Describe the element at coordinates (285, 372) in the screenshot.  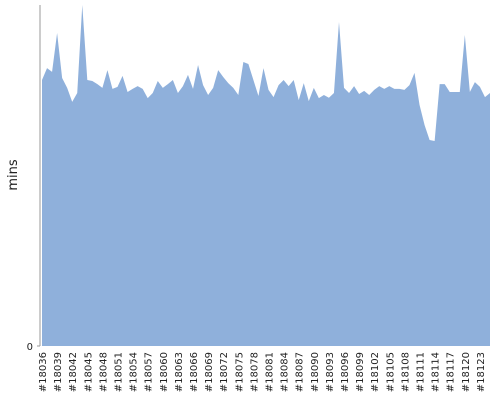
I see `x-tick-label: #18084` at that location.